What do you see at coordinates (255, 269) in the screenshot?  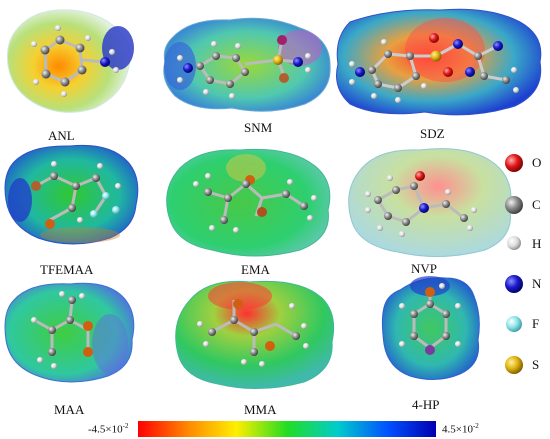 I see `ema-label: EMA` at bounding box center [255, 269].